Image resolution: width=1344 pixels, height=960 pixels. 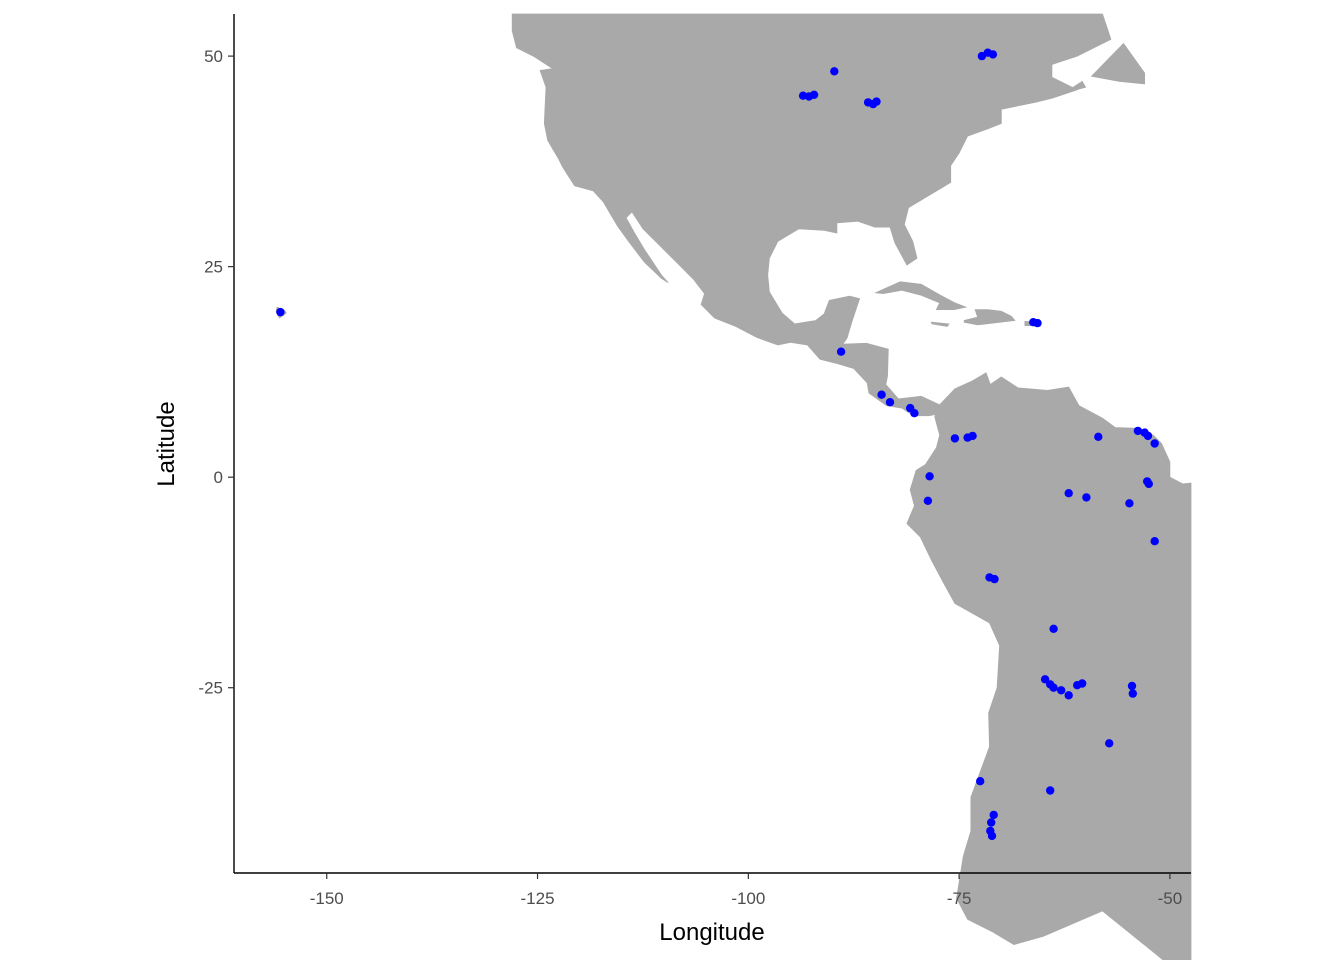 What do you see at coordinates (748, 898) in the screenshot?
I see `x-tick-label: -100` at bounding box center [748, 898].